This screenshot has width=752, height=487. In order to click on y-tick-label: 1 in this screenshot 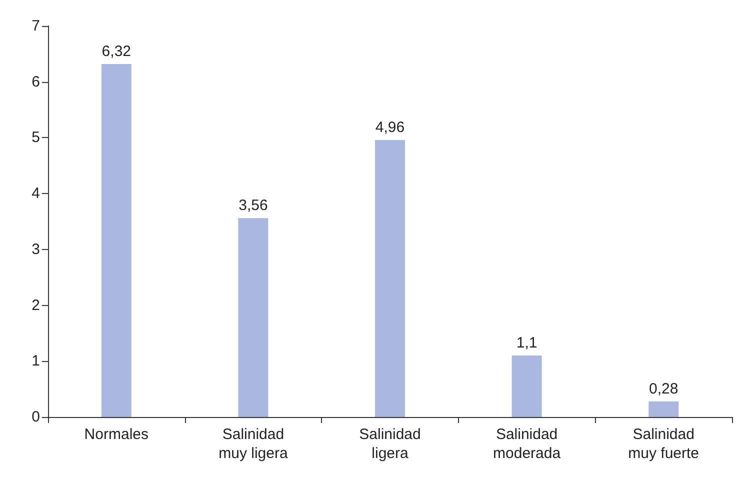, I will do `click(36, 361)`.